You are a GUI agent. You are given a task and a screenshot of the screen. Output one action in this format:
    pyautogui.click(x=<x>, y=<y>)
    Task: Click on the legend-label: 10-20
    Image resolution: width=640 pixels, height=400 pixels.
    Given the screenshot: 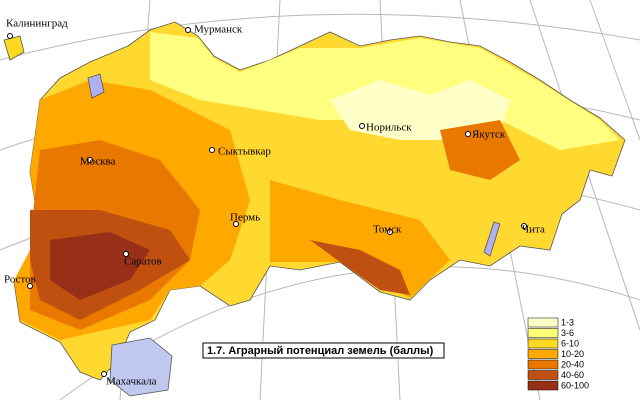 What is the action you would take?
    pyautogui.click(x=572, y=354)
    